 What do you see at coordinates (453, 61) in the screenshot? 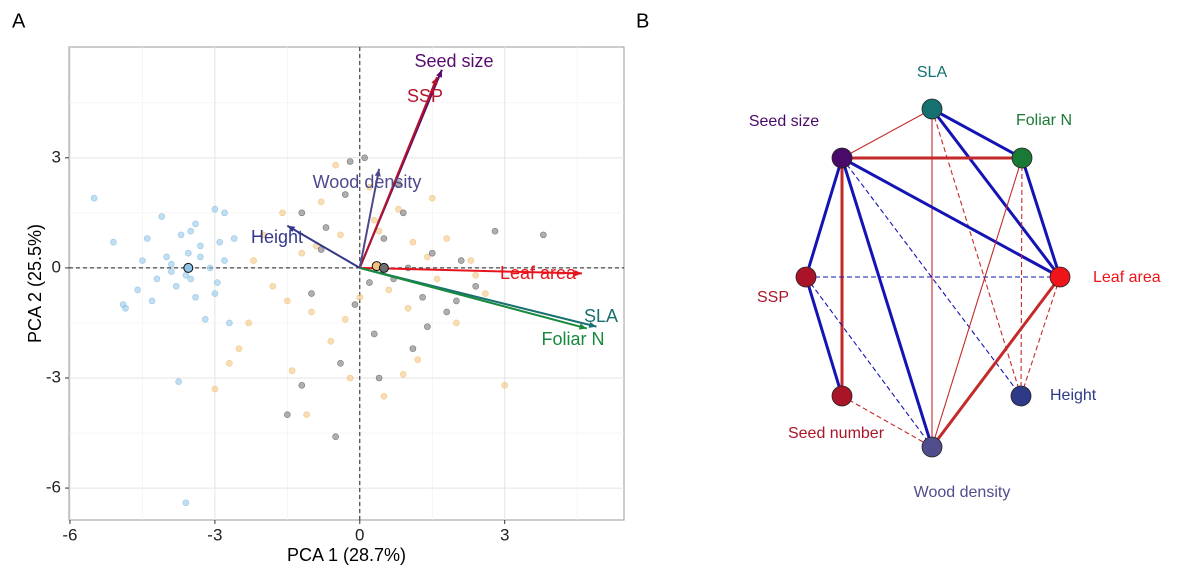
I see `loading-label: Seed size` at bounding box center [453, 61].